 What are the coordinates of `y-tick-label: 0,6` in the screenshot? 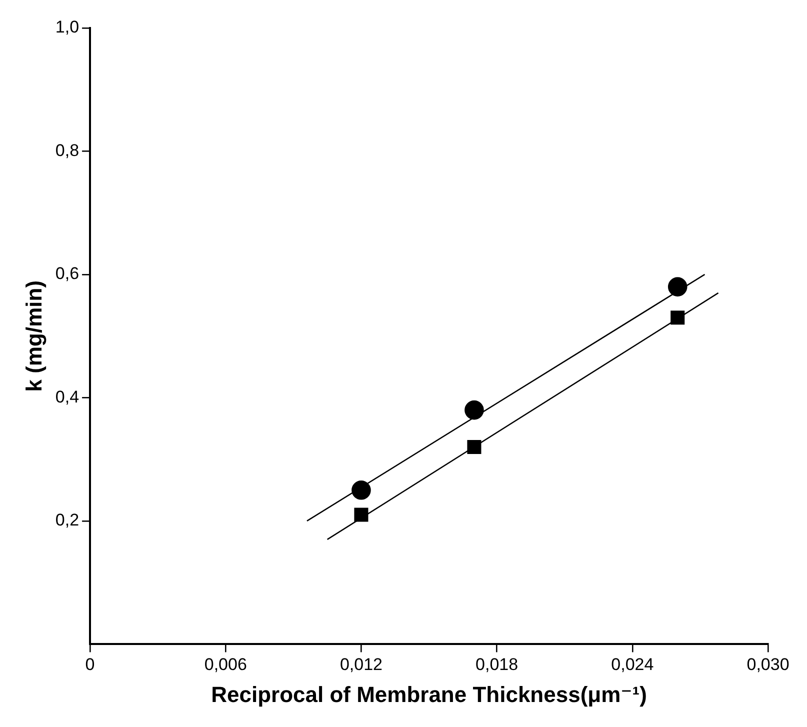 It's located at (67, 274).